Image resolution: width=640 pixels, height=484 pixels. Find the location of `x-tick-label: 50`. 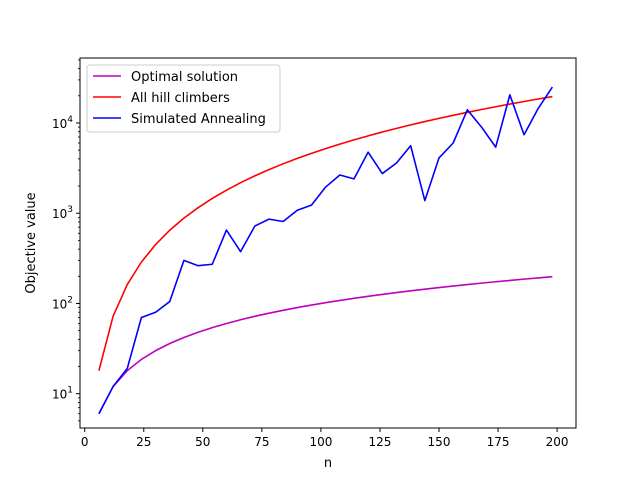

x-tick-label: 50 is located at coordinates (202, 442).